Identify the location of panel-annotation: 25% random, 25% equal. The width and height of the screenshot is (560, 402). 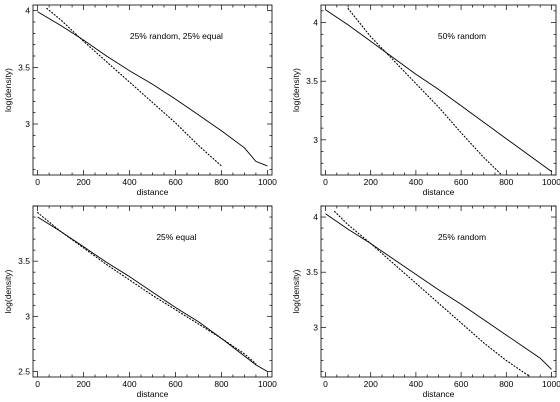
(176, 36).